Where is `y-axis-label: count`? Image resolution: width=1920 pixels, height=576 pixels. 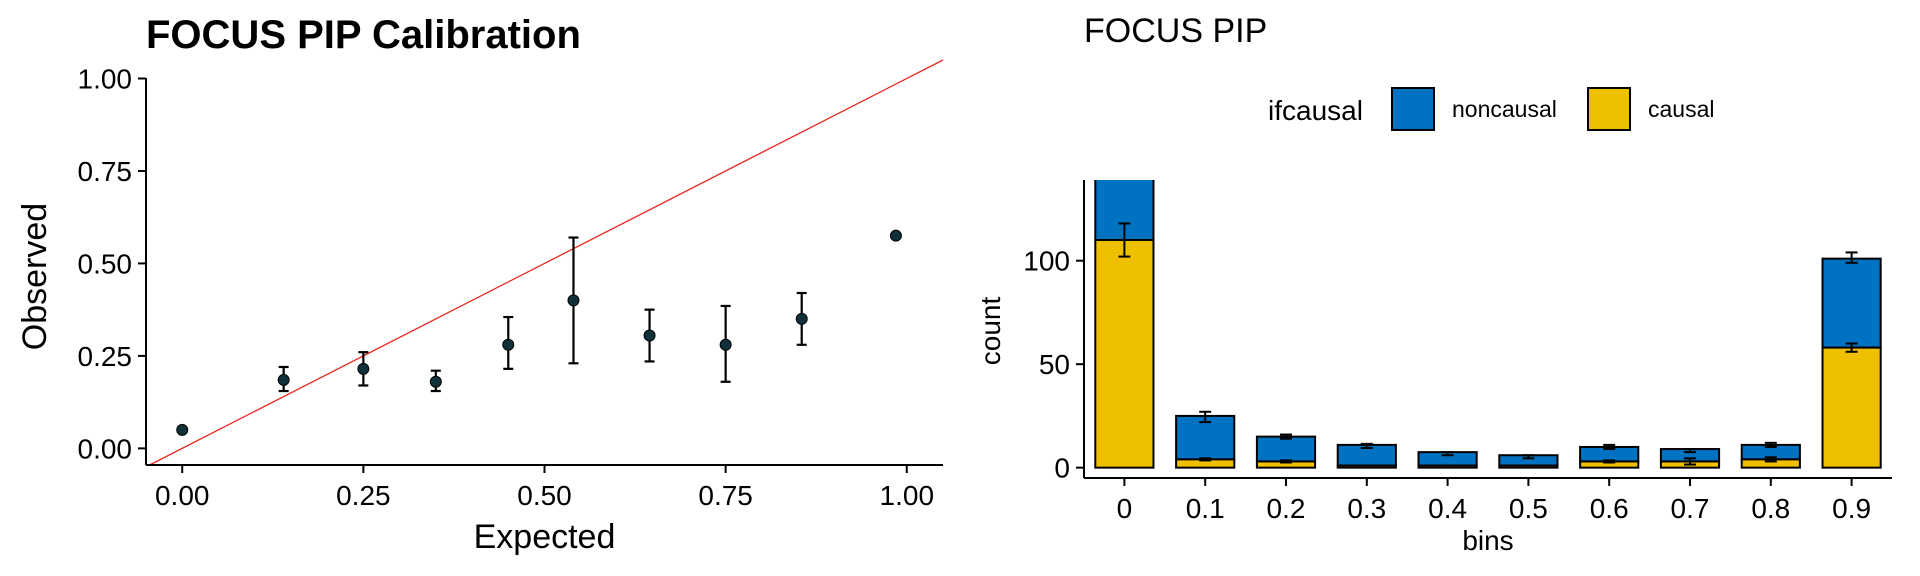
y-axis-label: count is located at coordinates (990, 331).